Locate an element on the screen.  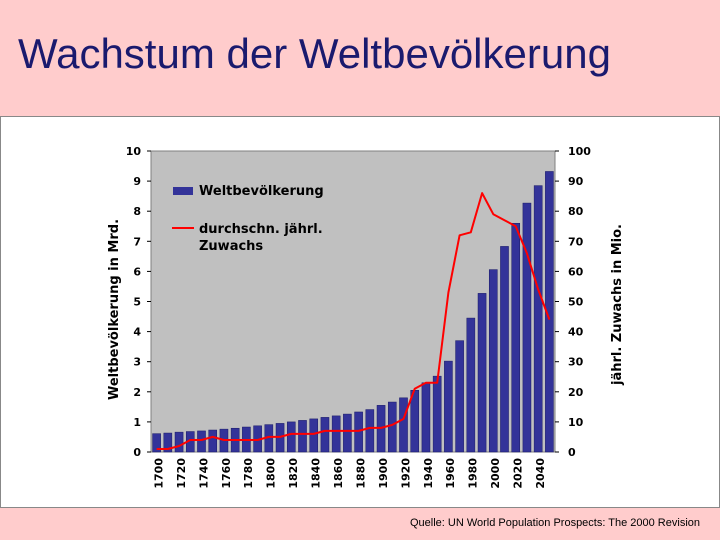
y2-tick-label: 20 is located at coordinates (576, 392).